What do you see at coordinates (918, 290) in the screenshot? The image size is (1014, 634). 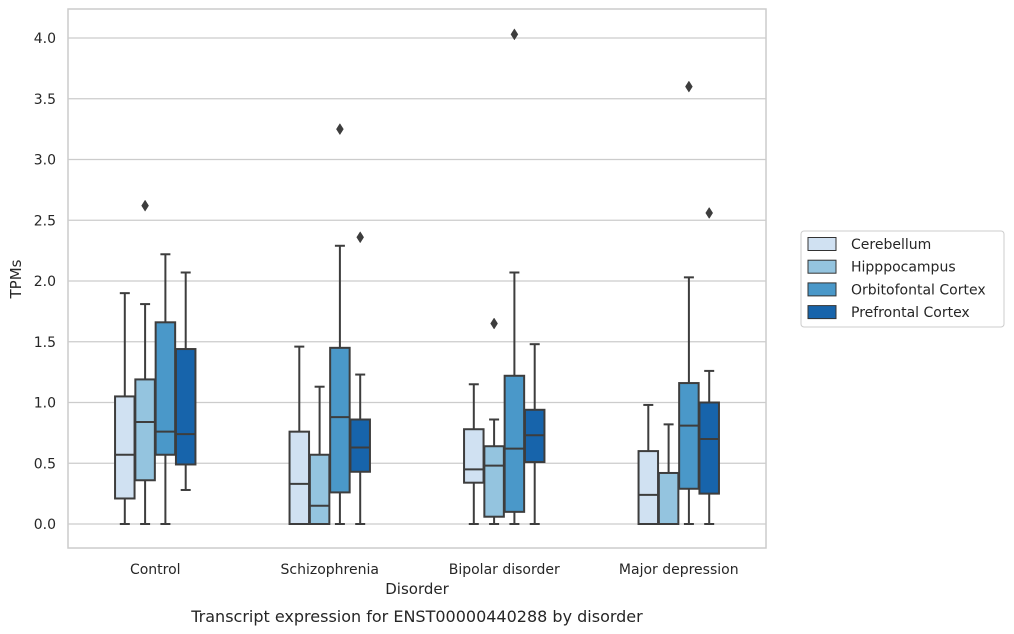 I see `legend-label: Orbitofontal Cortex` at bounding box center [918, 290].